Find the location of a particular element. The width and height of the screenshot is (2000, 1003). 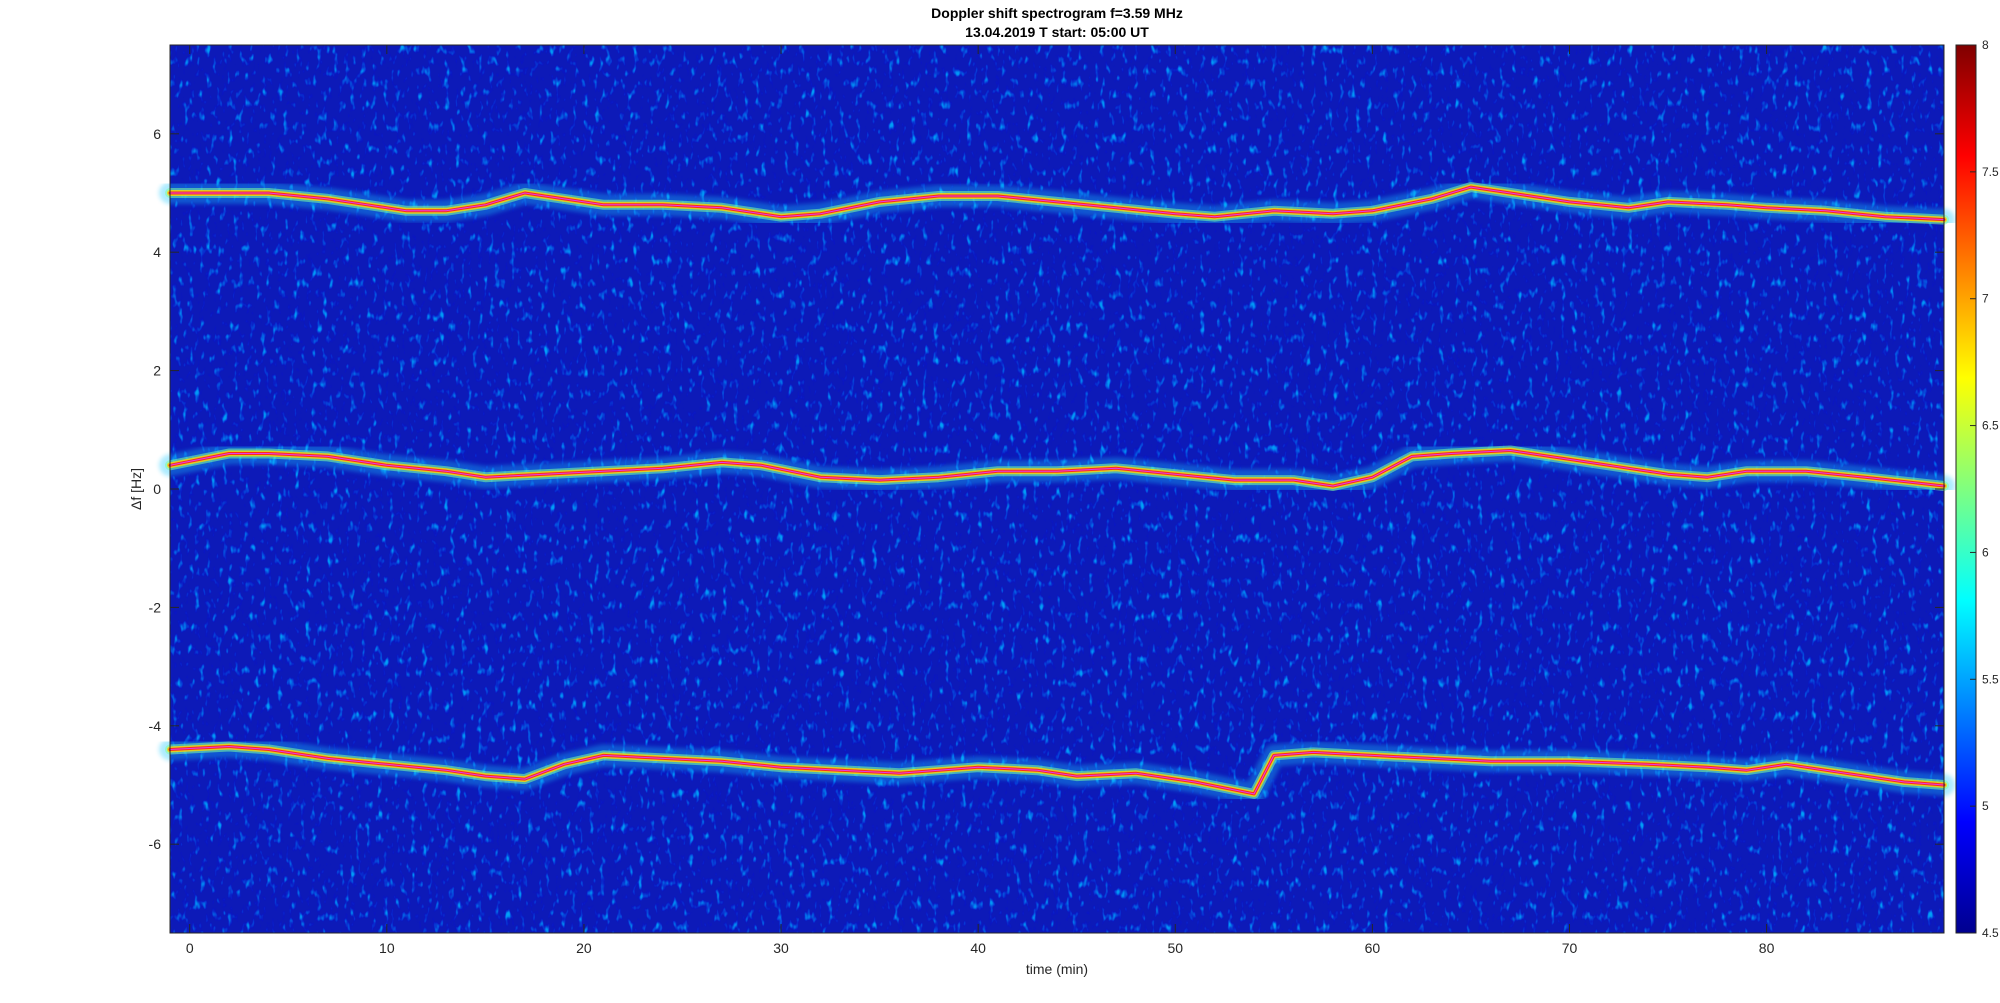

y-tick-label: 2 is located at coordinates (157, 371).